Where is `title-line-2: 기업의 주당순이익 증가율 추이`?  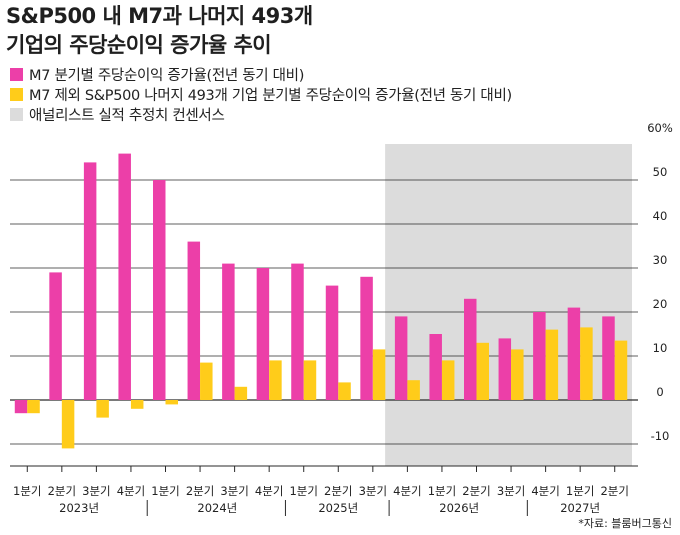
title-line-2: 기업의 주당순이익 증가율 추이 is located at coordinates (139, 45).